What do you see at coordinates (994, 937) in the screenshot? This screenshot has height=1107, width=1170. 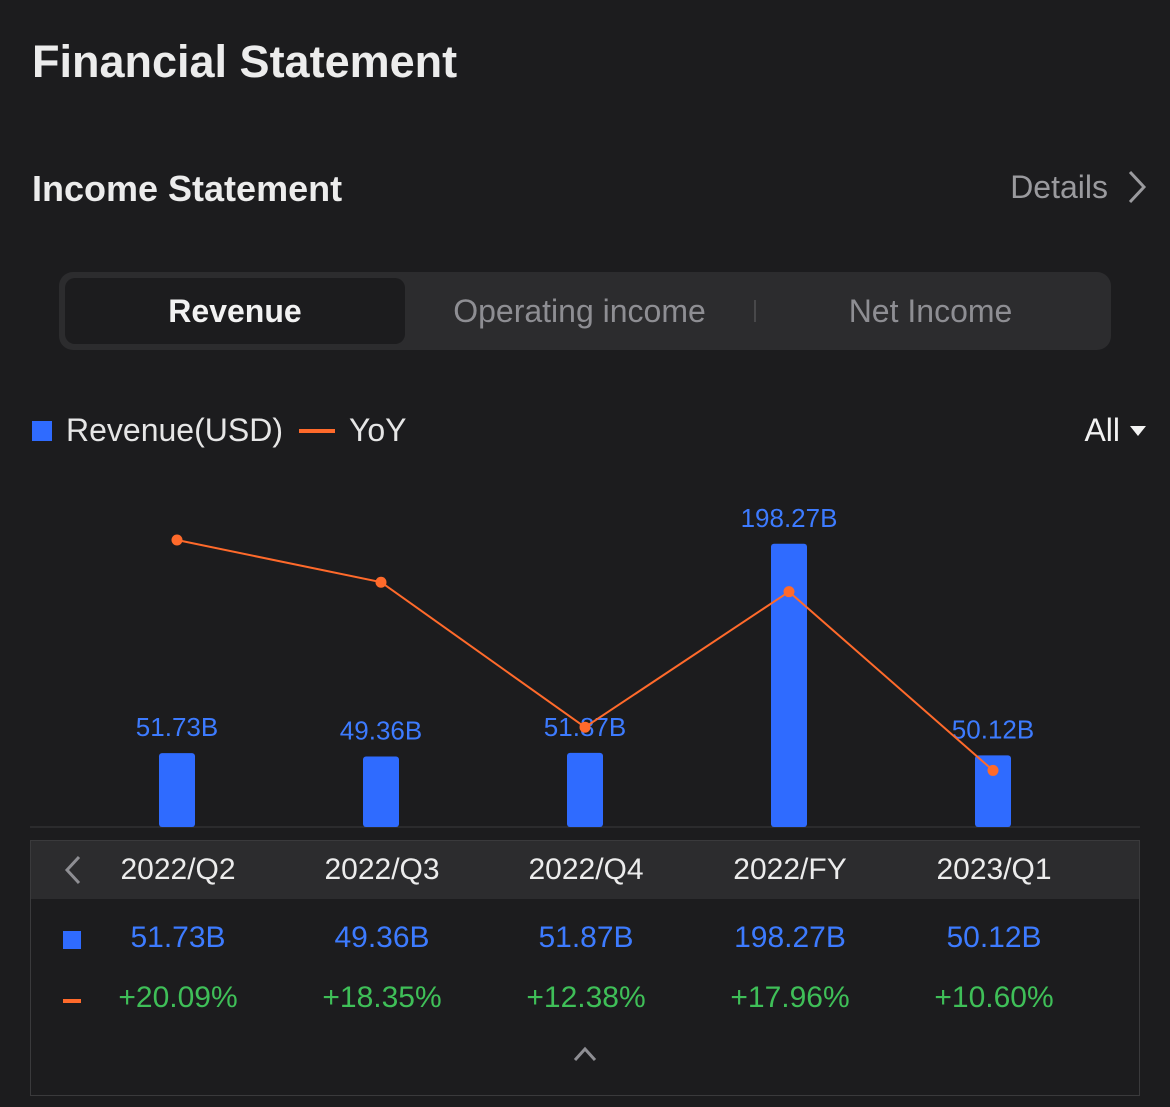 I see `revenue-cell-2023/Q1: 50.12B` at bounding box center [994, 937].